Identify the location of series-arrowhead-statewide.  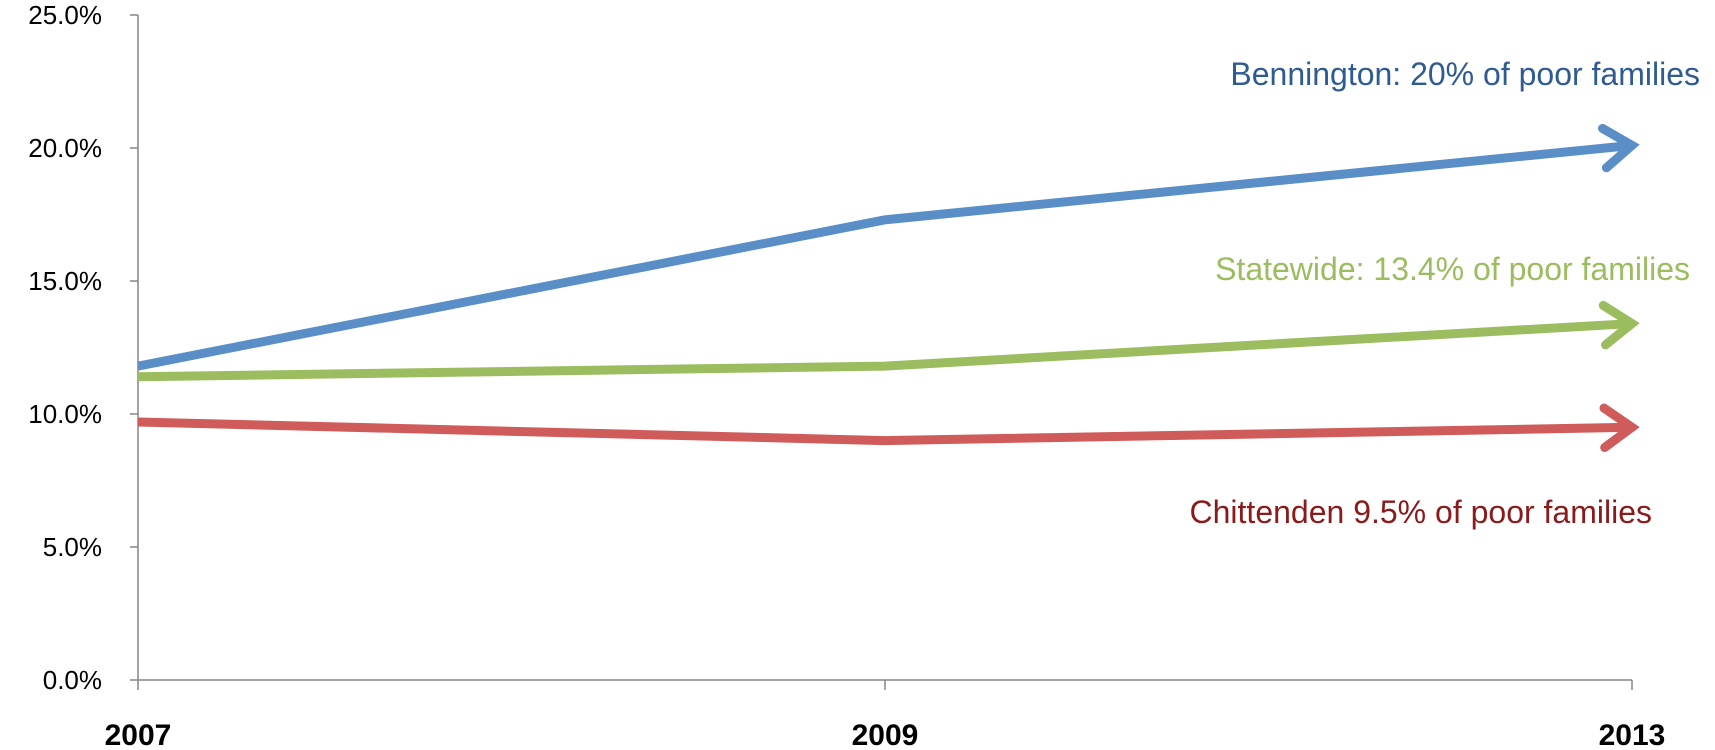
(1619, 325).